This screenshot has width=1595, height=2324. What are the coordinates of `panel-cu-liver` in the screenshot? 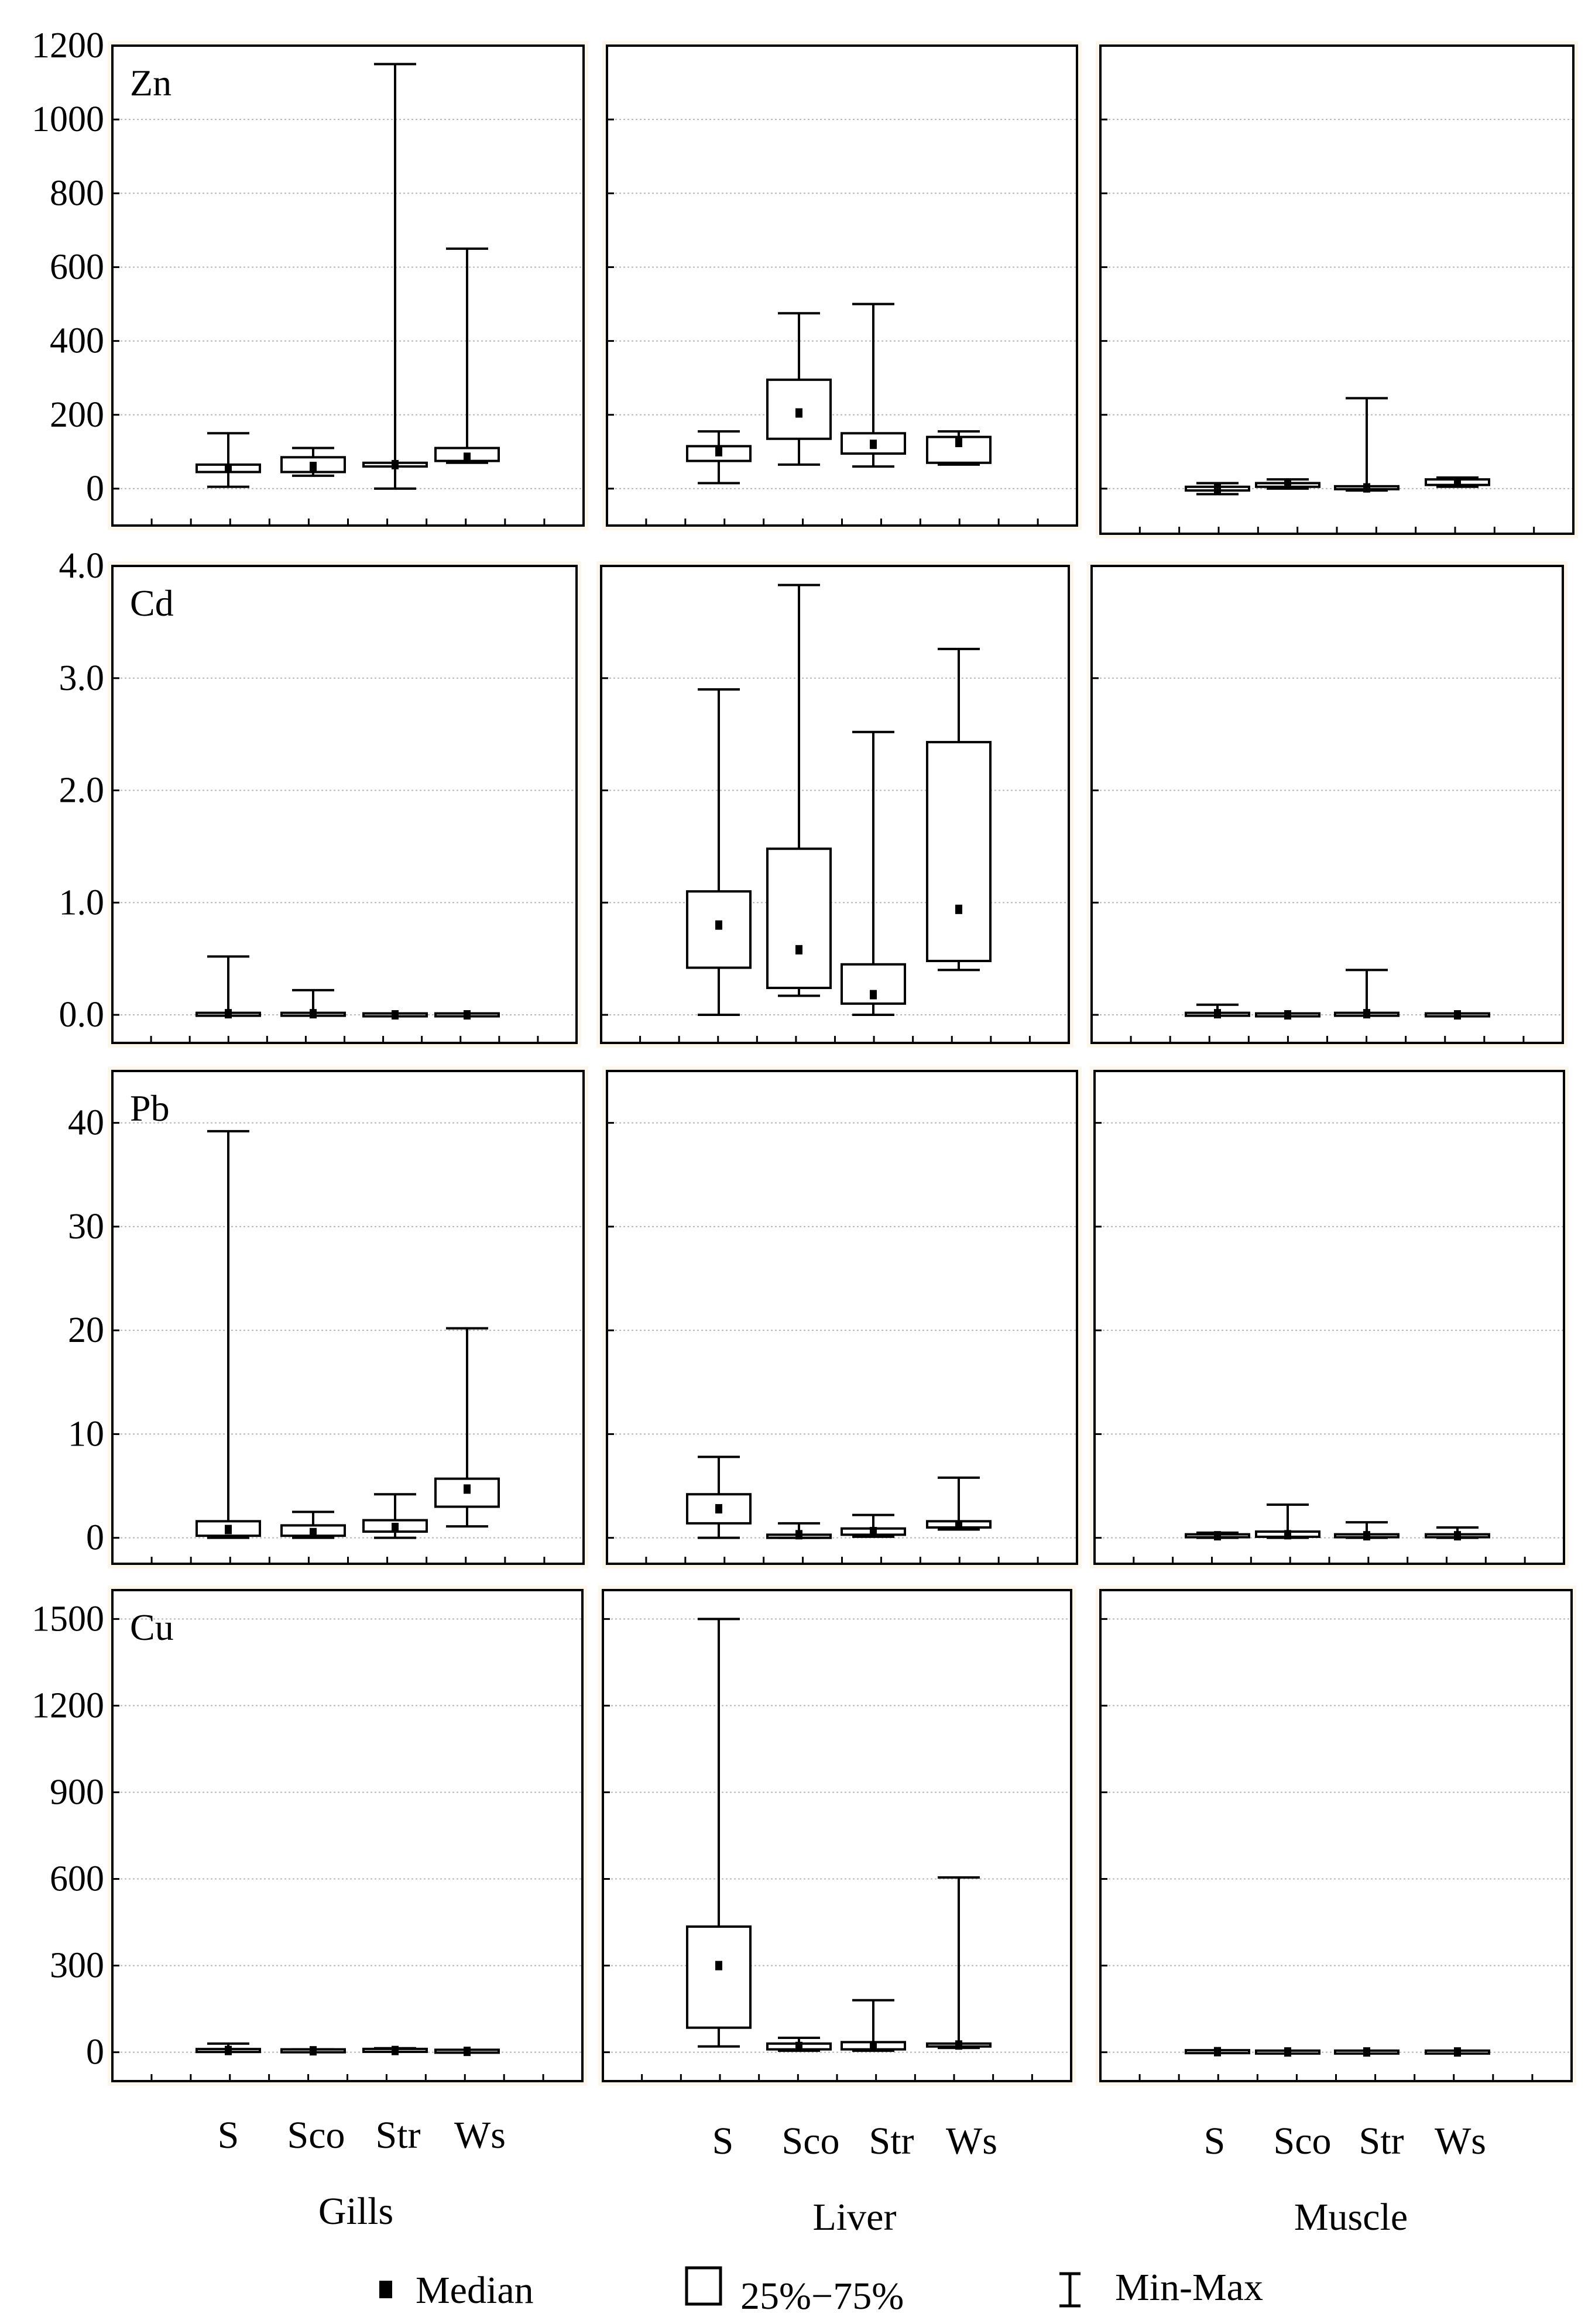 It's located at (837, 1835).